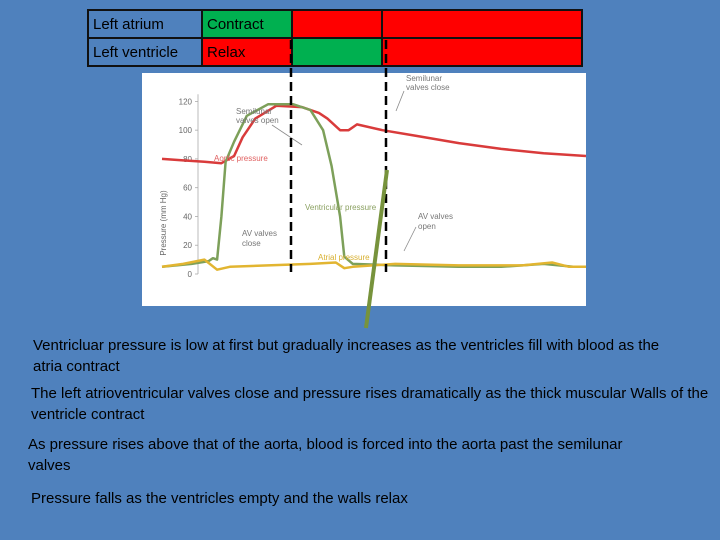  What do you see at coordinates (254, 111) in the screenshot?
I see `annotation-semilunar-open-1: Semilunar` at bounding box center [254, 111].